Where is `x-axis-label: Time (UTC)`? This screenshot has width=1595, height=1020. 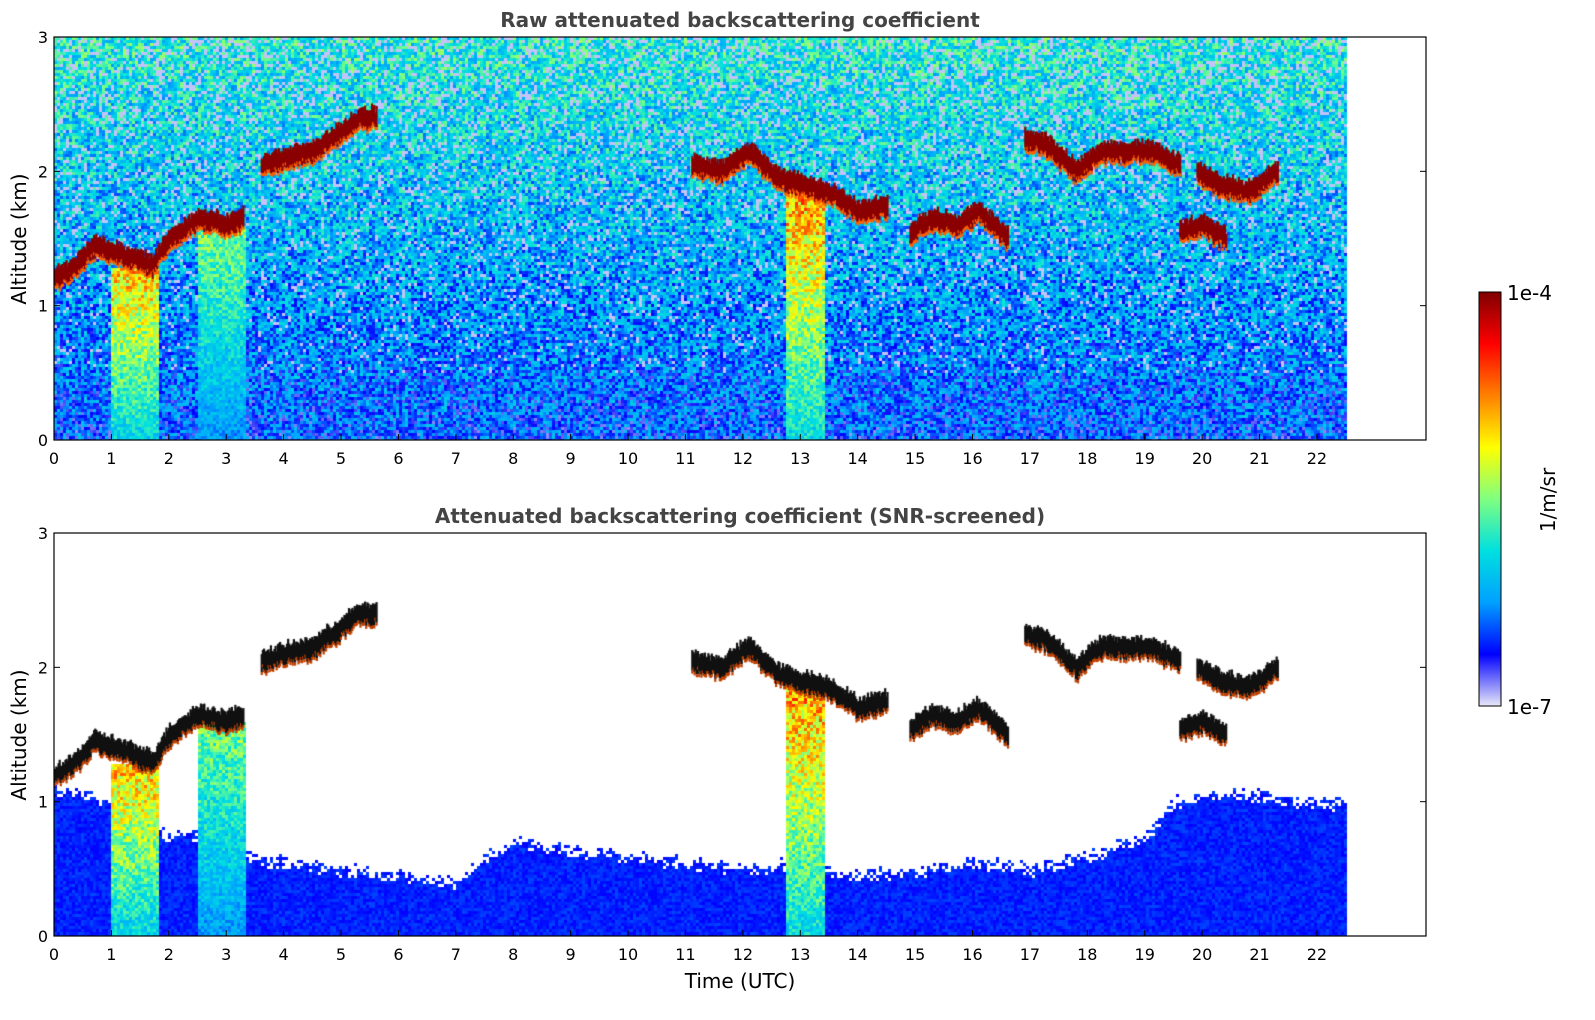
x-axis-label: Time (UTC) is located at coordinates (740, 981).